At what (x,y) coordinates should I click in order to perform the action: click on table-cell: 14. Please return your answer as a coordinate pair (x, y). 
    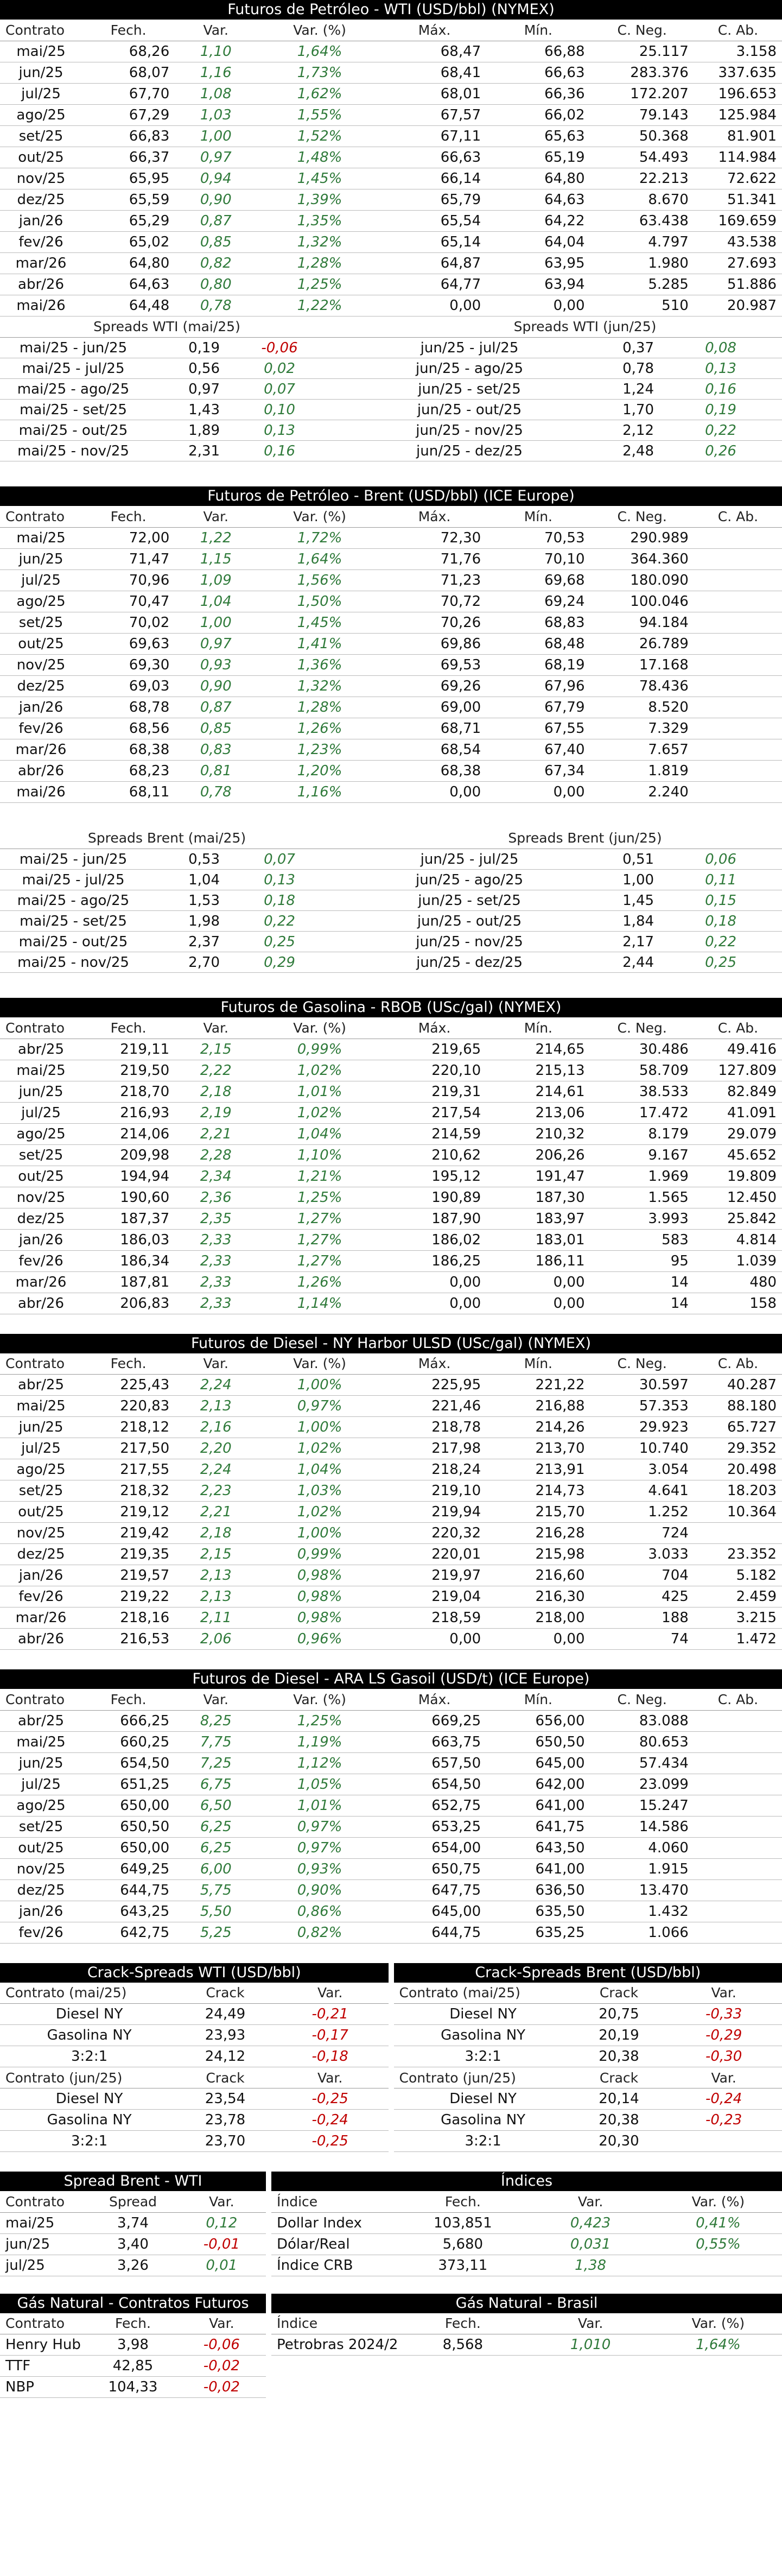
    Looking at the image, I should click on (679, 1303).